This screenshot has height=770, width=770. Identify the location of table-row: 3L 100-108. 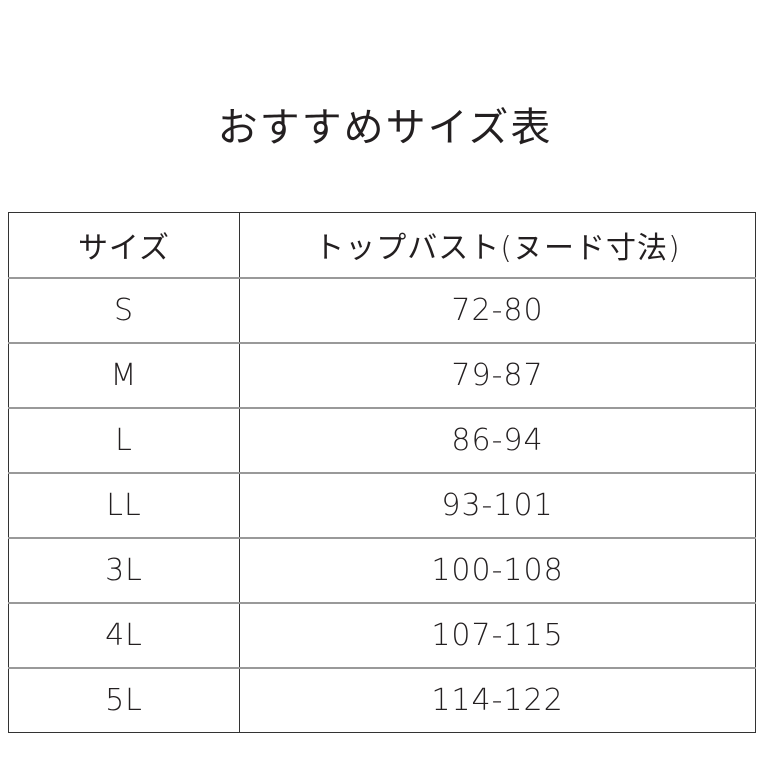
(382, 570).